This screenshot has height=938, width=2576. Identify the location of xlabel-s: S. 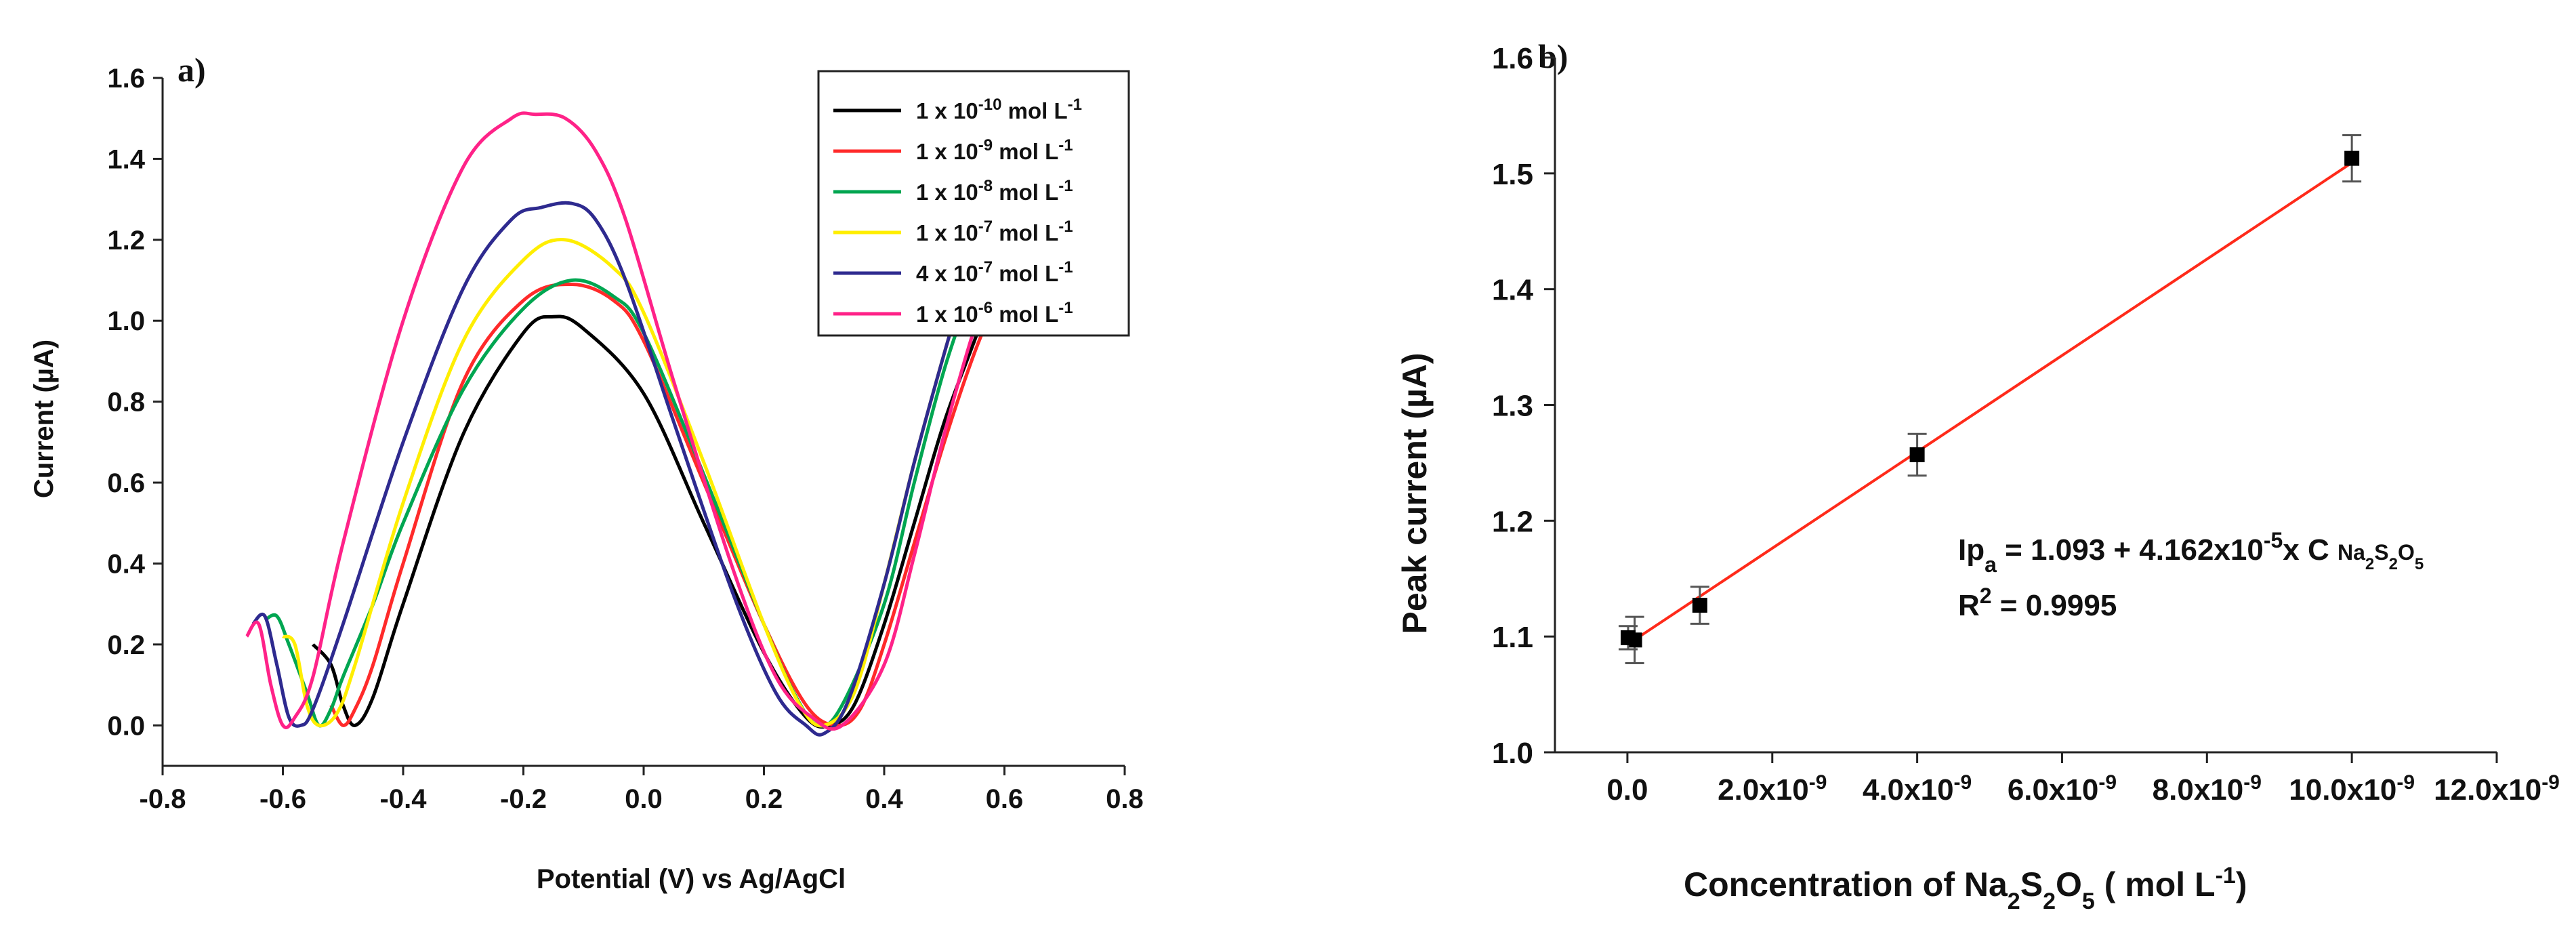
(2031, 884).